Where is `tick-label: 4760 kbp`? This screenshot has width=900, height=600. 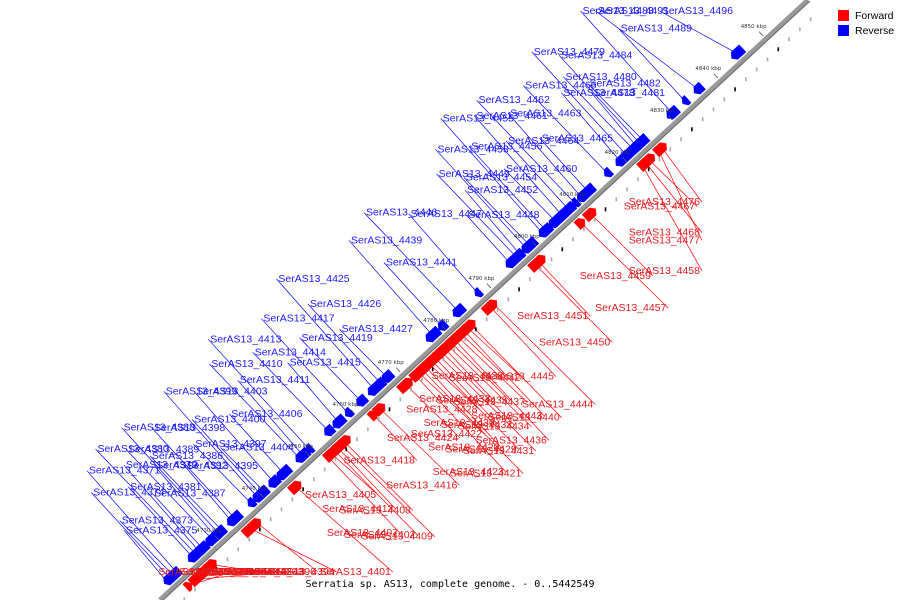
tick-label: 4760 kbp is located at coordinates (345, 405).